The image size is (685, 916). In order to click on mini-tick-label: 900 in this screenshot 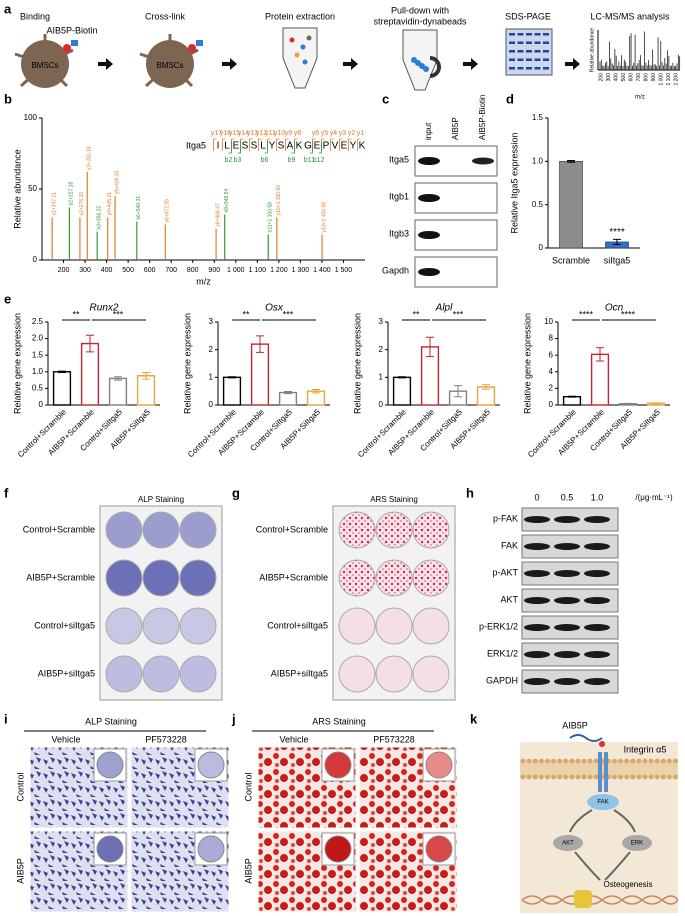, I will do `click(654, 77)`.